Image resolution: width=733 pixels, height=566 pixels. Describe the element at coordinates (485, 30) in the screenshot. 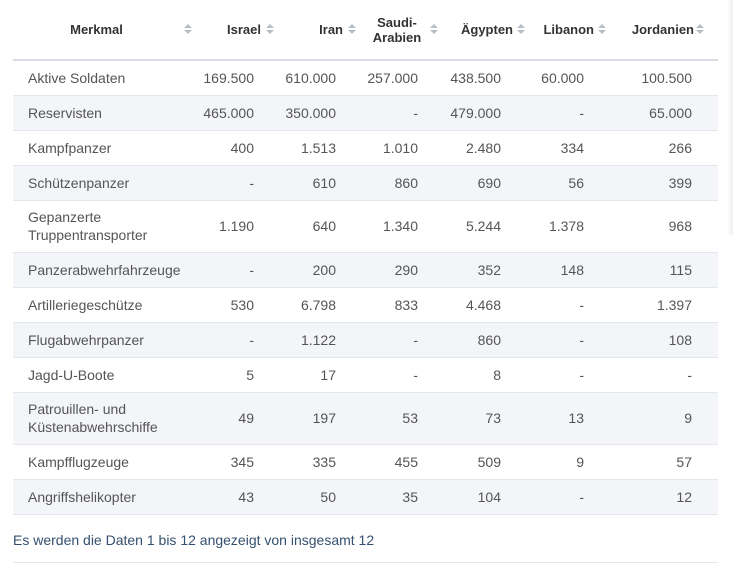

I see `header-aegypten: Ägypten` at that location.